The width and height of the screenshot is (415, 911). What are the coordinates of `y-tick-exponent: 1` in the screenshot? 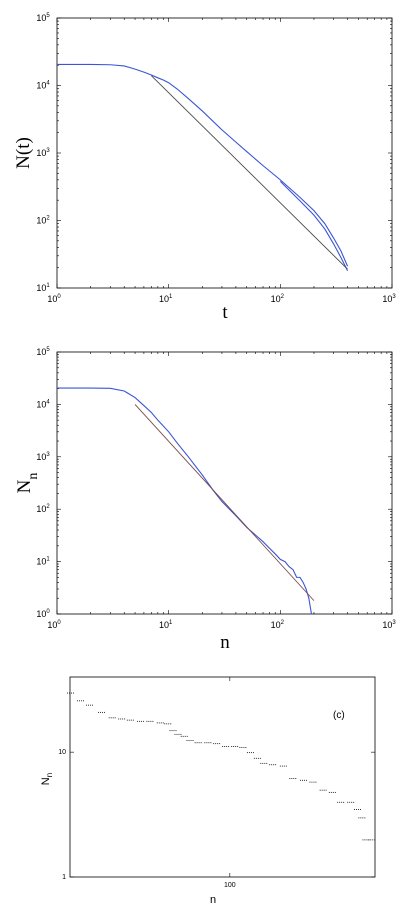 It's located at (48, 560).